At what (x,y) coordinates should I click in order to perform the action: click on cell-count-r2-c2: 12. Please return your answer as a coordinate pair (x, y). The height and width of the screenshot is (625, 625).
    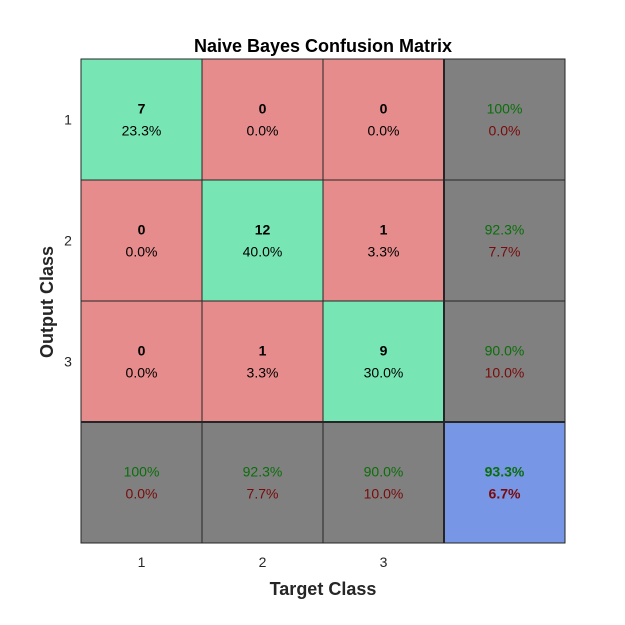
    Looking at the image, I should click on (263, 230).